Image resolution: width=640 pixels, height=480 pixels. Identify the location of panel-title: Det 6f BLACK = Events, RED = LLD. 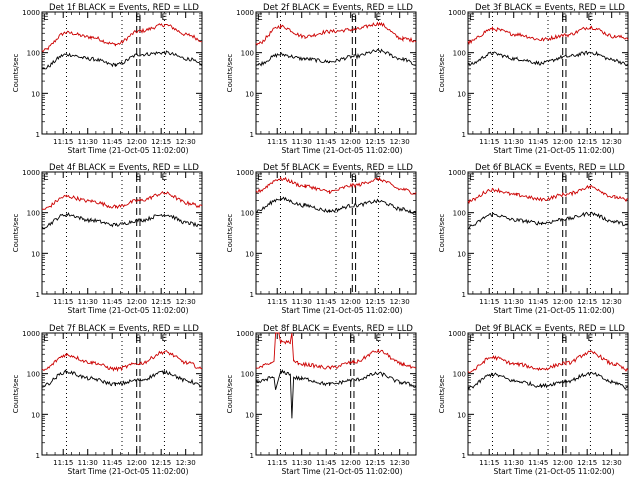
(550, 168).